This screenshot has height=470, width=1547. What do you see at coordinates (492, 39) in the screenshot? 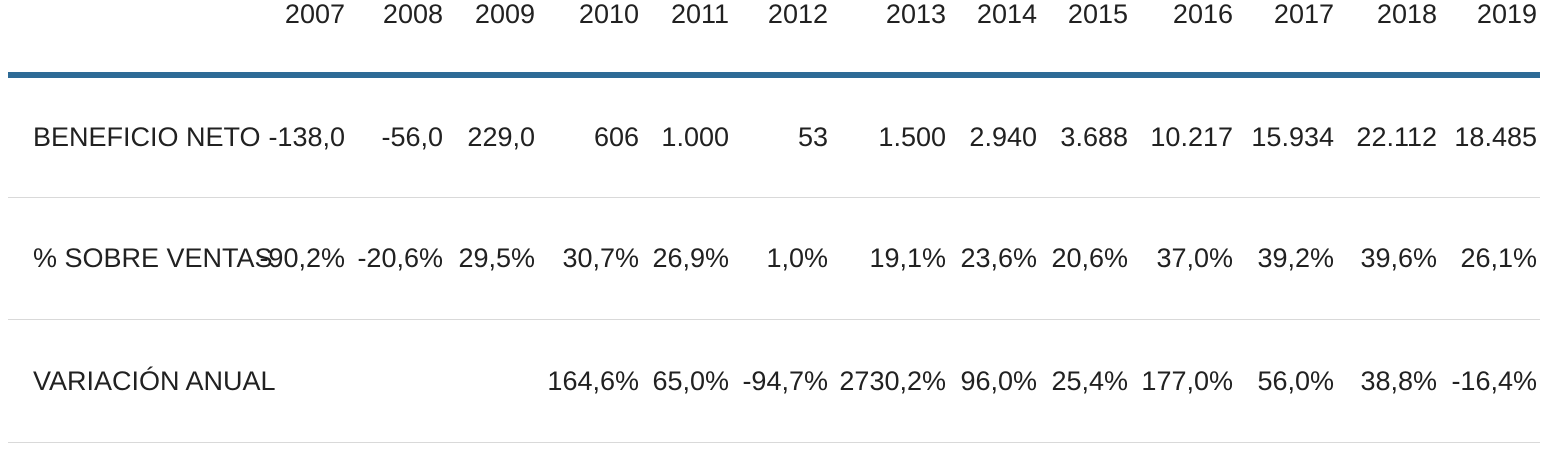
I see `year-header-2009: 2009` at bounding box center [492, 39].